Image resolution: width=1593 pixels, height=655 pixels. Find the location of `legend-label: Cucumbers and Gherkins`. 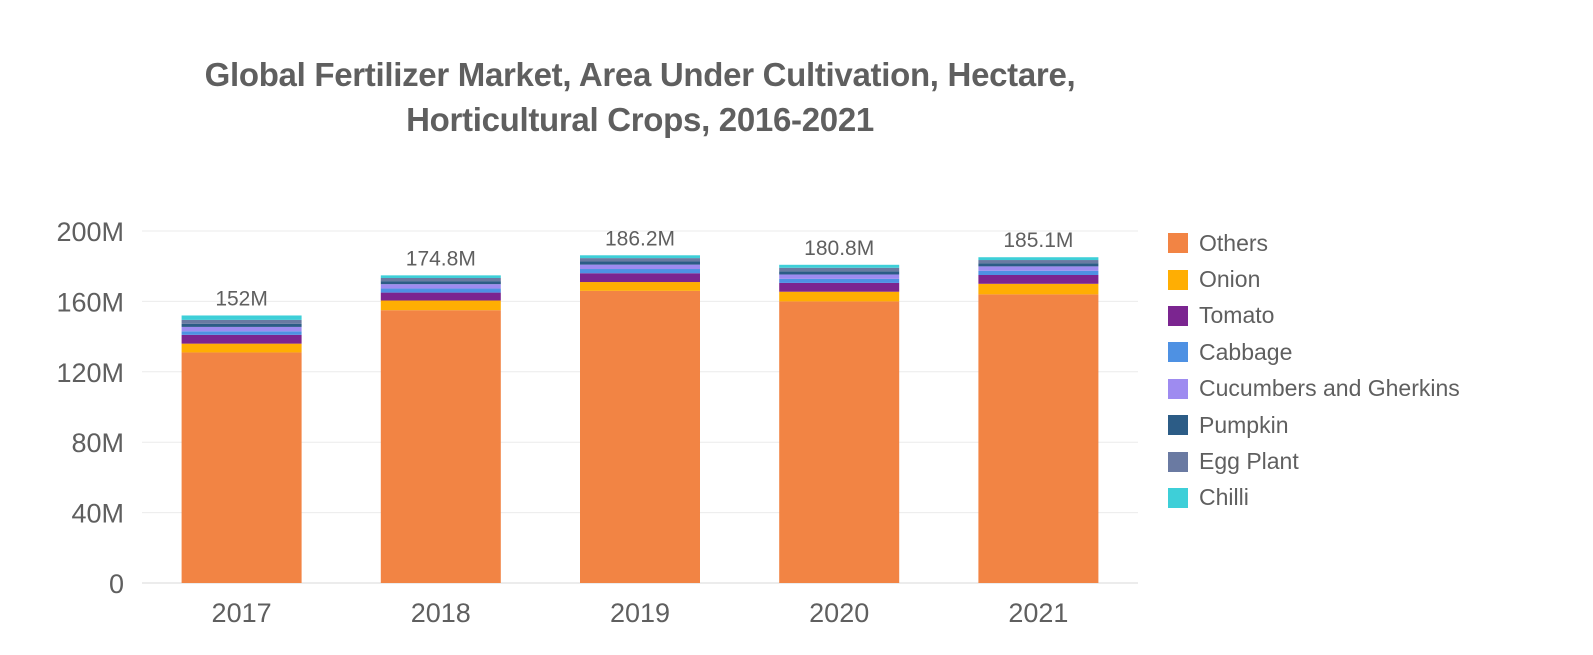

legend-label: Cucumbers and Gherkins is located at coordinates (1329, 388).